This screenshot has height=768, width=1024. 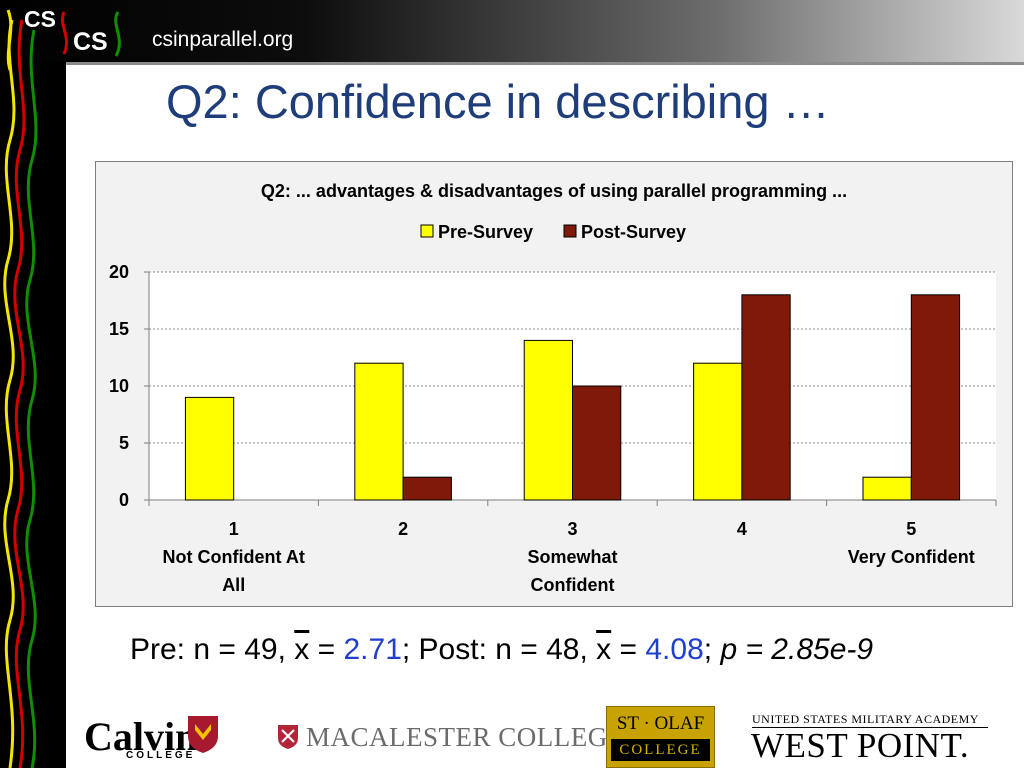 I want to click on y-tick-label: 15, so click(x=119, y=329).